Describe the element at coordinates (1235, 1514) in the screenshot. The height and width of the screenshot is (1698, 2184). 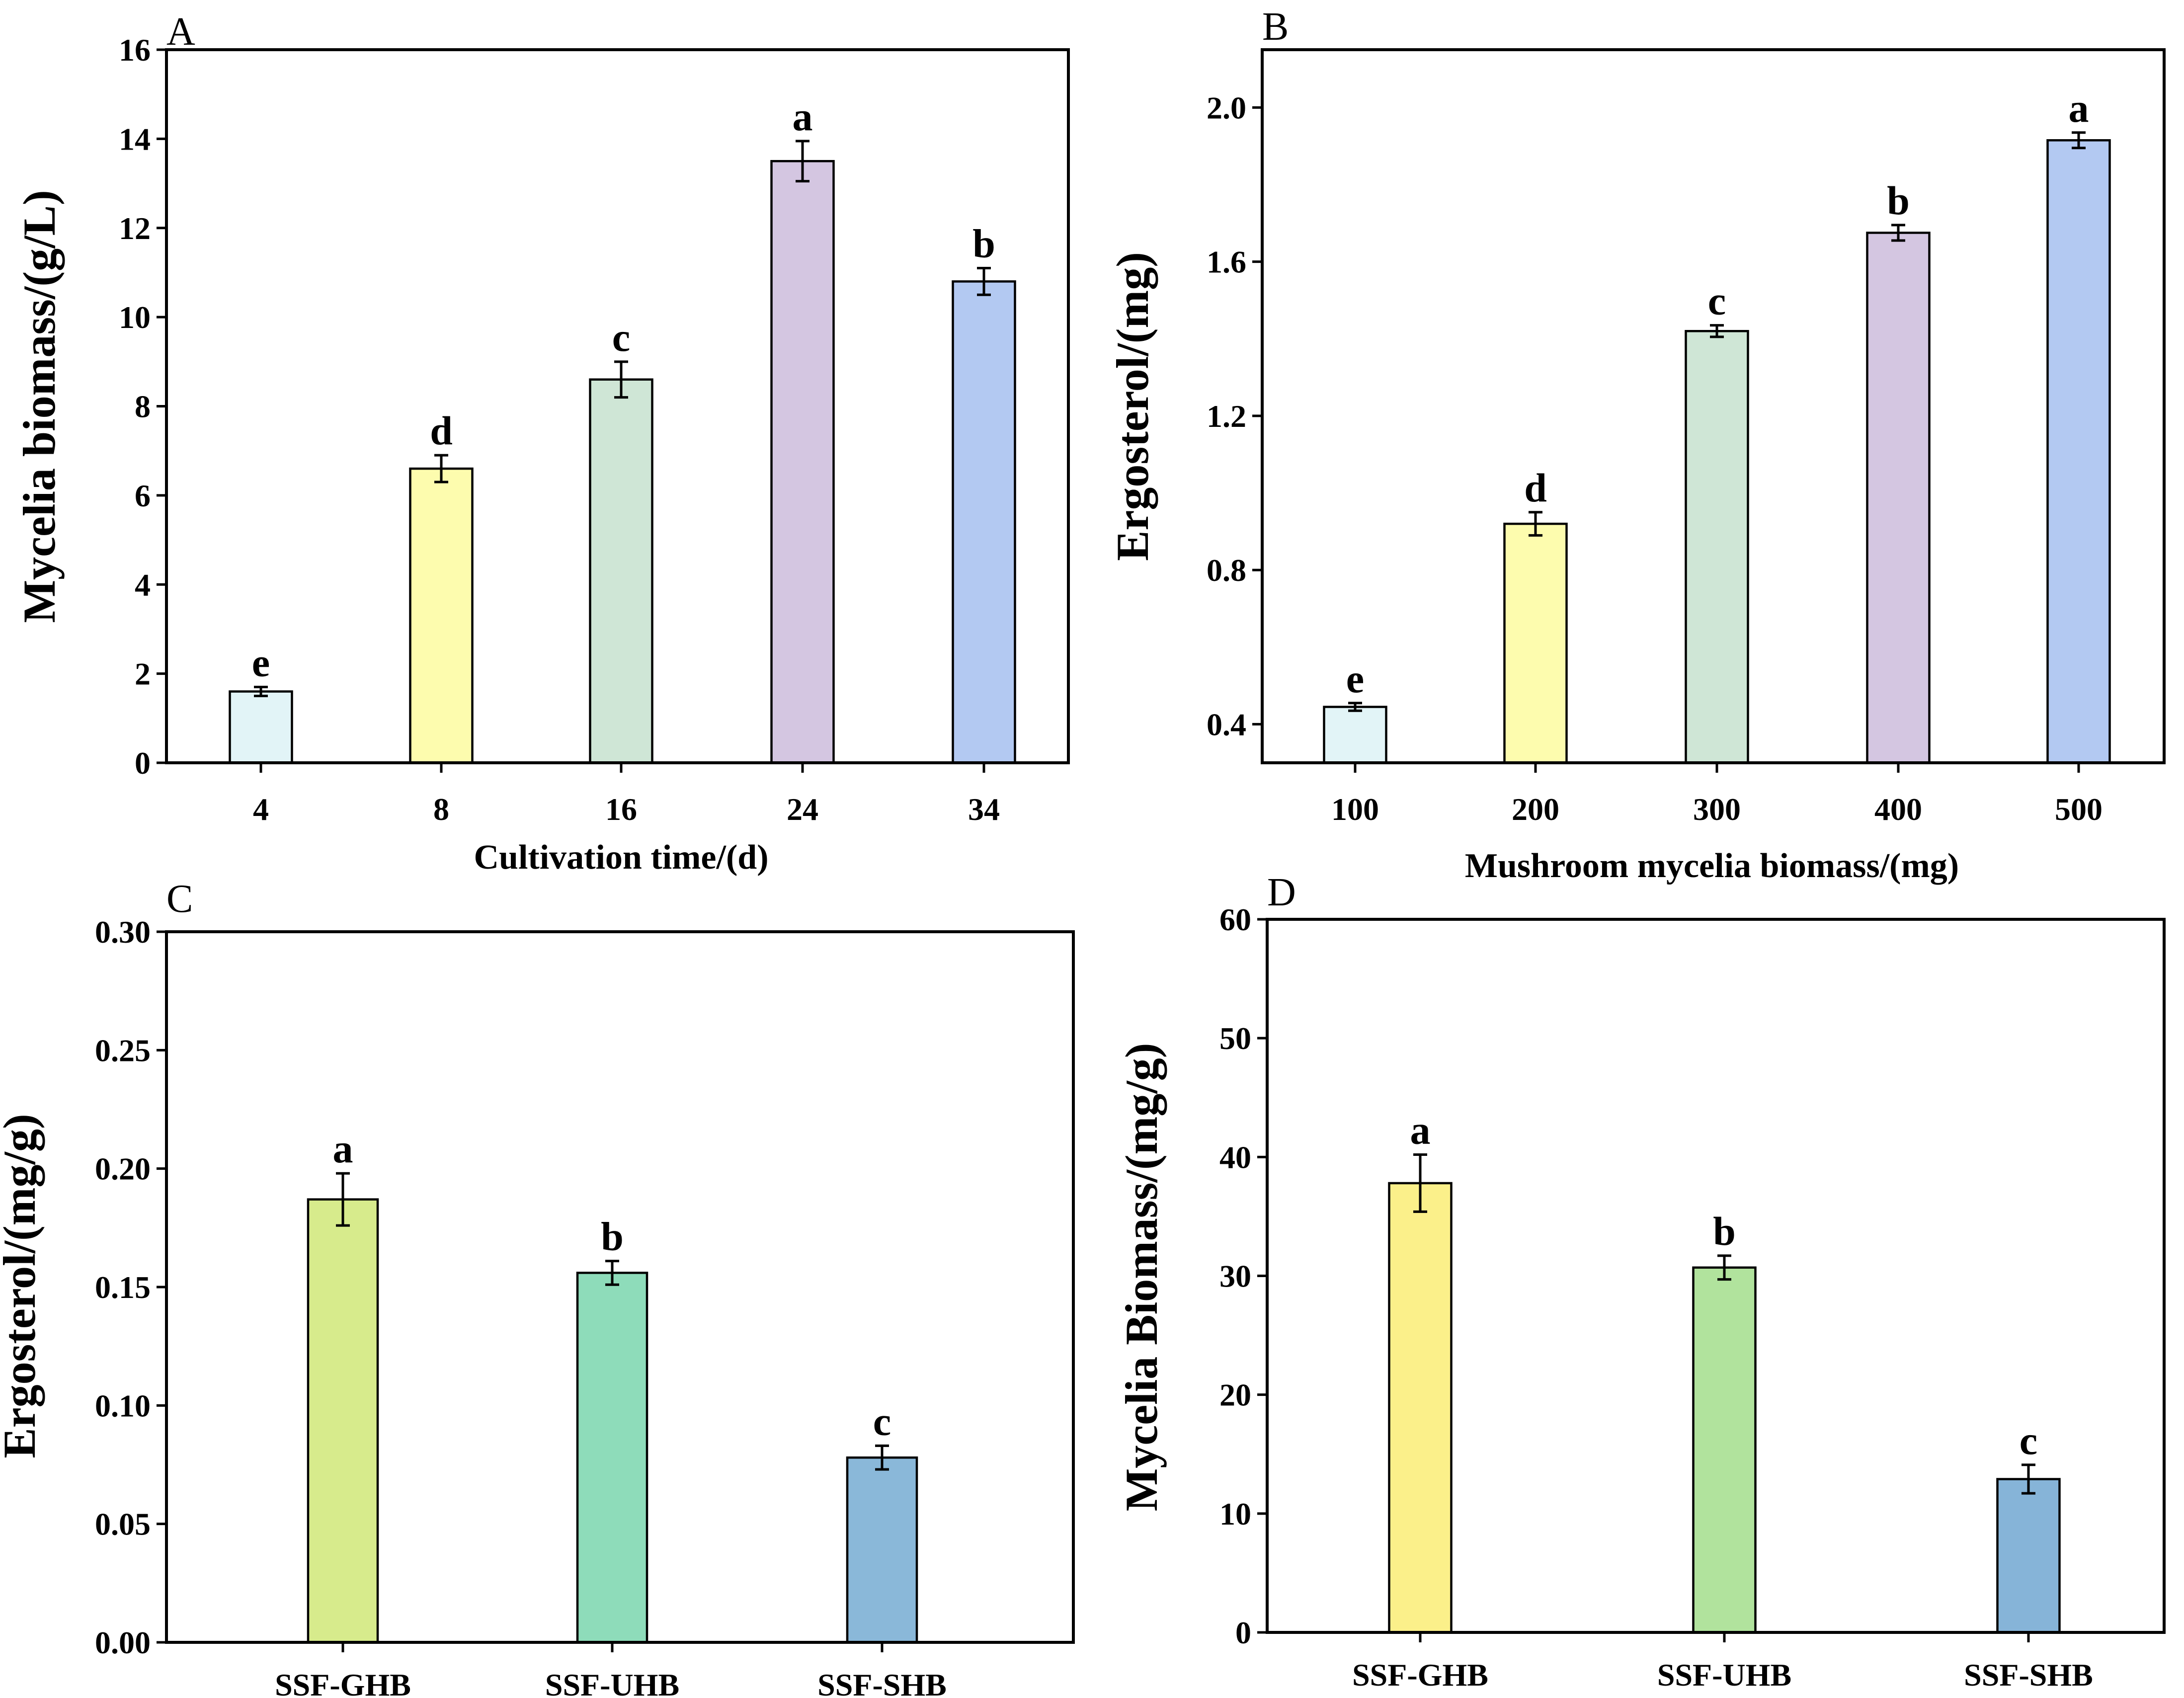
I see `y-tick-label: 10` at that location.